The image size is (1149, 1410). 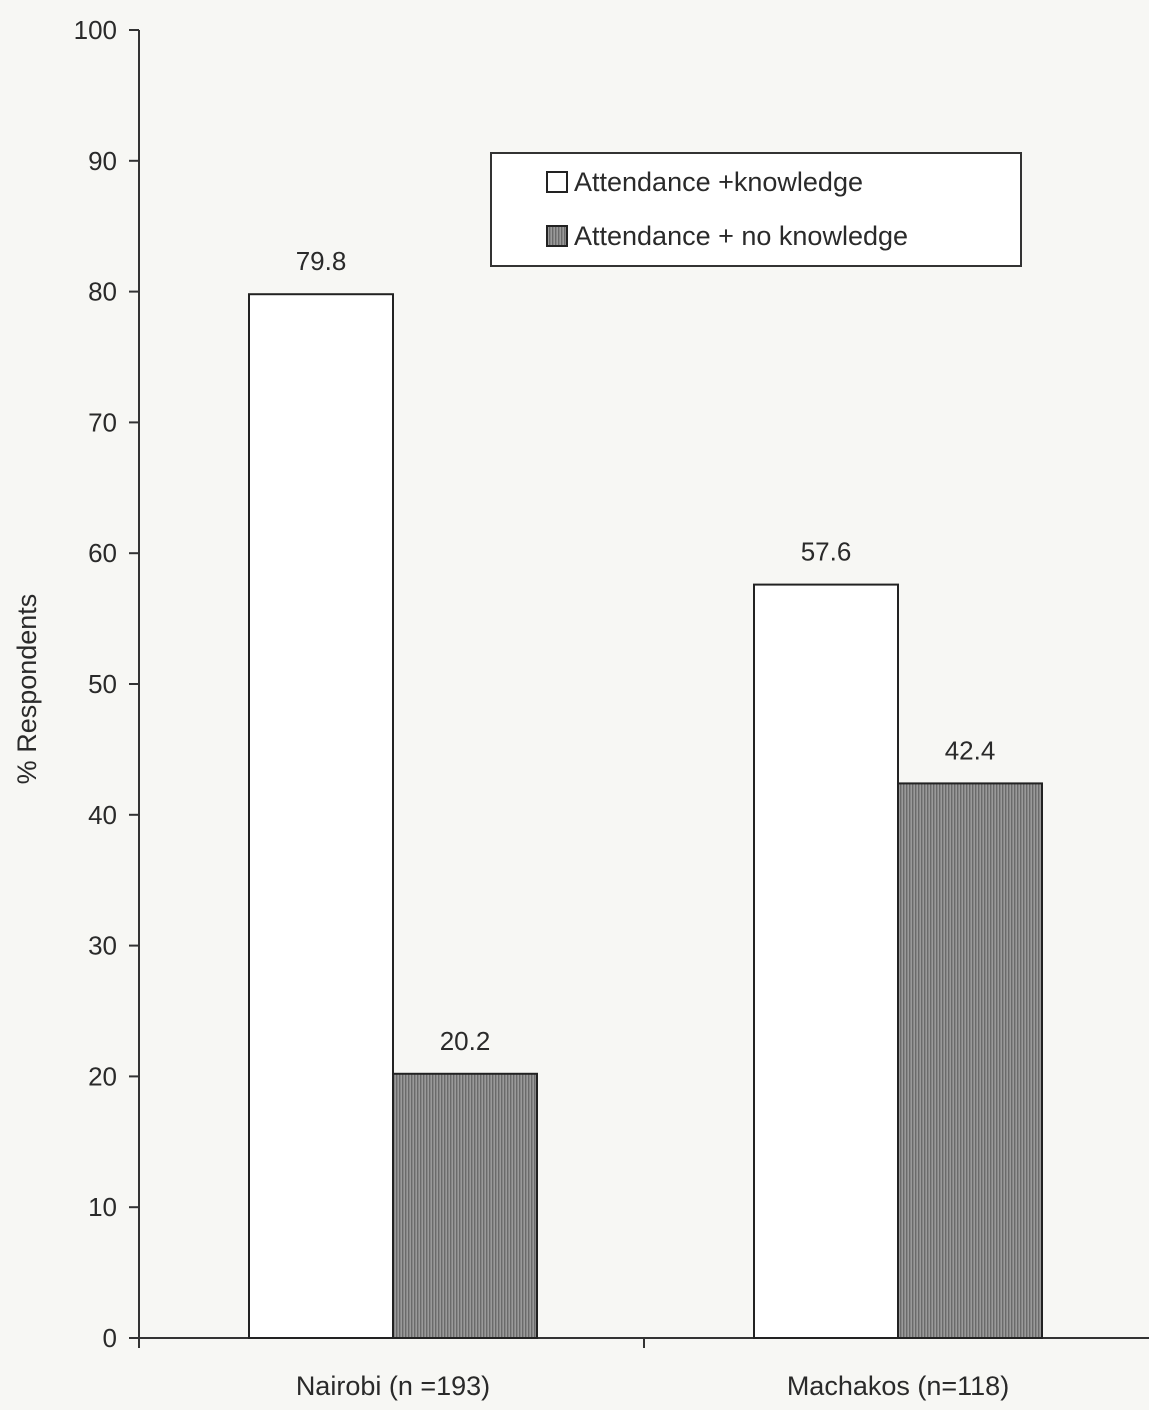 What do you see at coordinates (102, 684) in the screenshot?
I see `y-tick-label: 50` at bounding box center [102, 684].